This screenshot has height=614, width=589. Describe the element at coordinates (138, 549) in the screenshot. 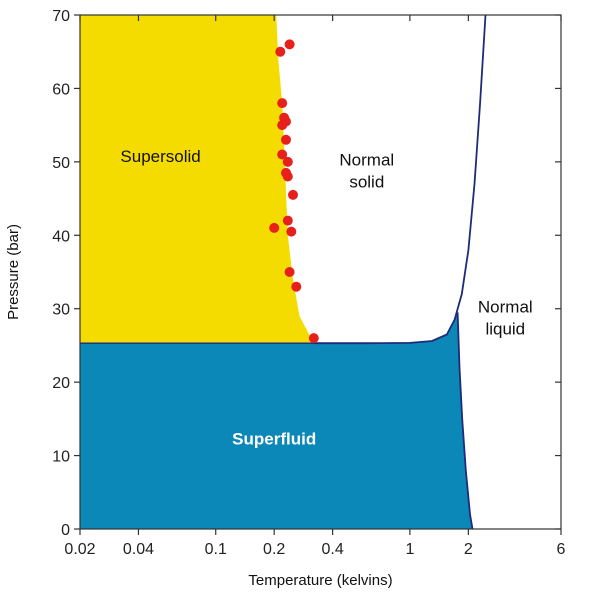

I see `x-tick-label: 0.04` at that location.